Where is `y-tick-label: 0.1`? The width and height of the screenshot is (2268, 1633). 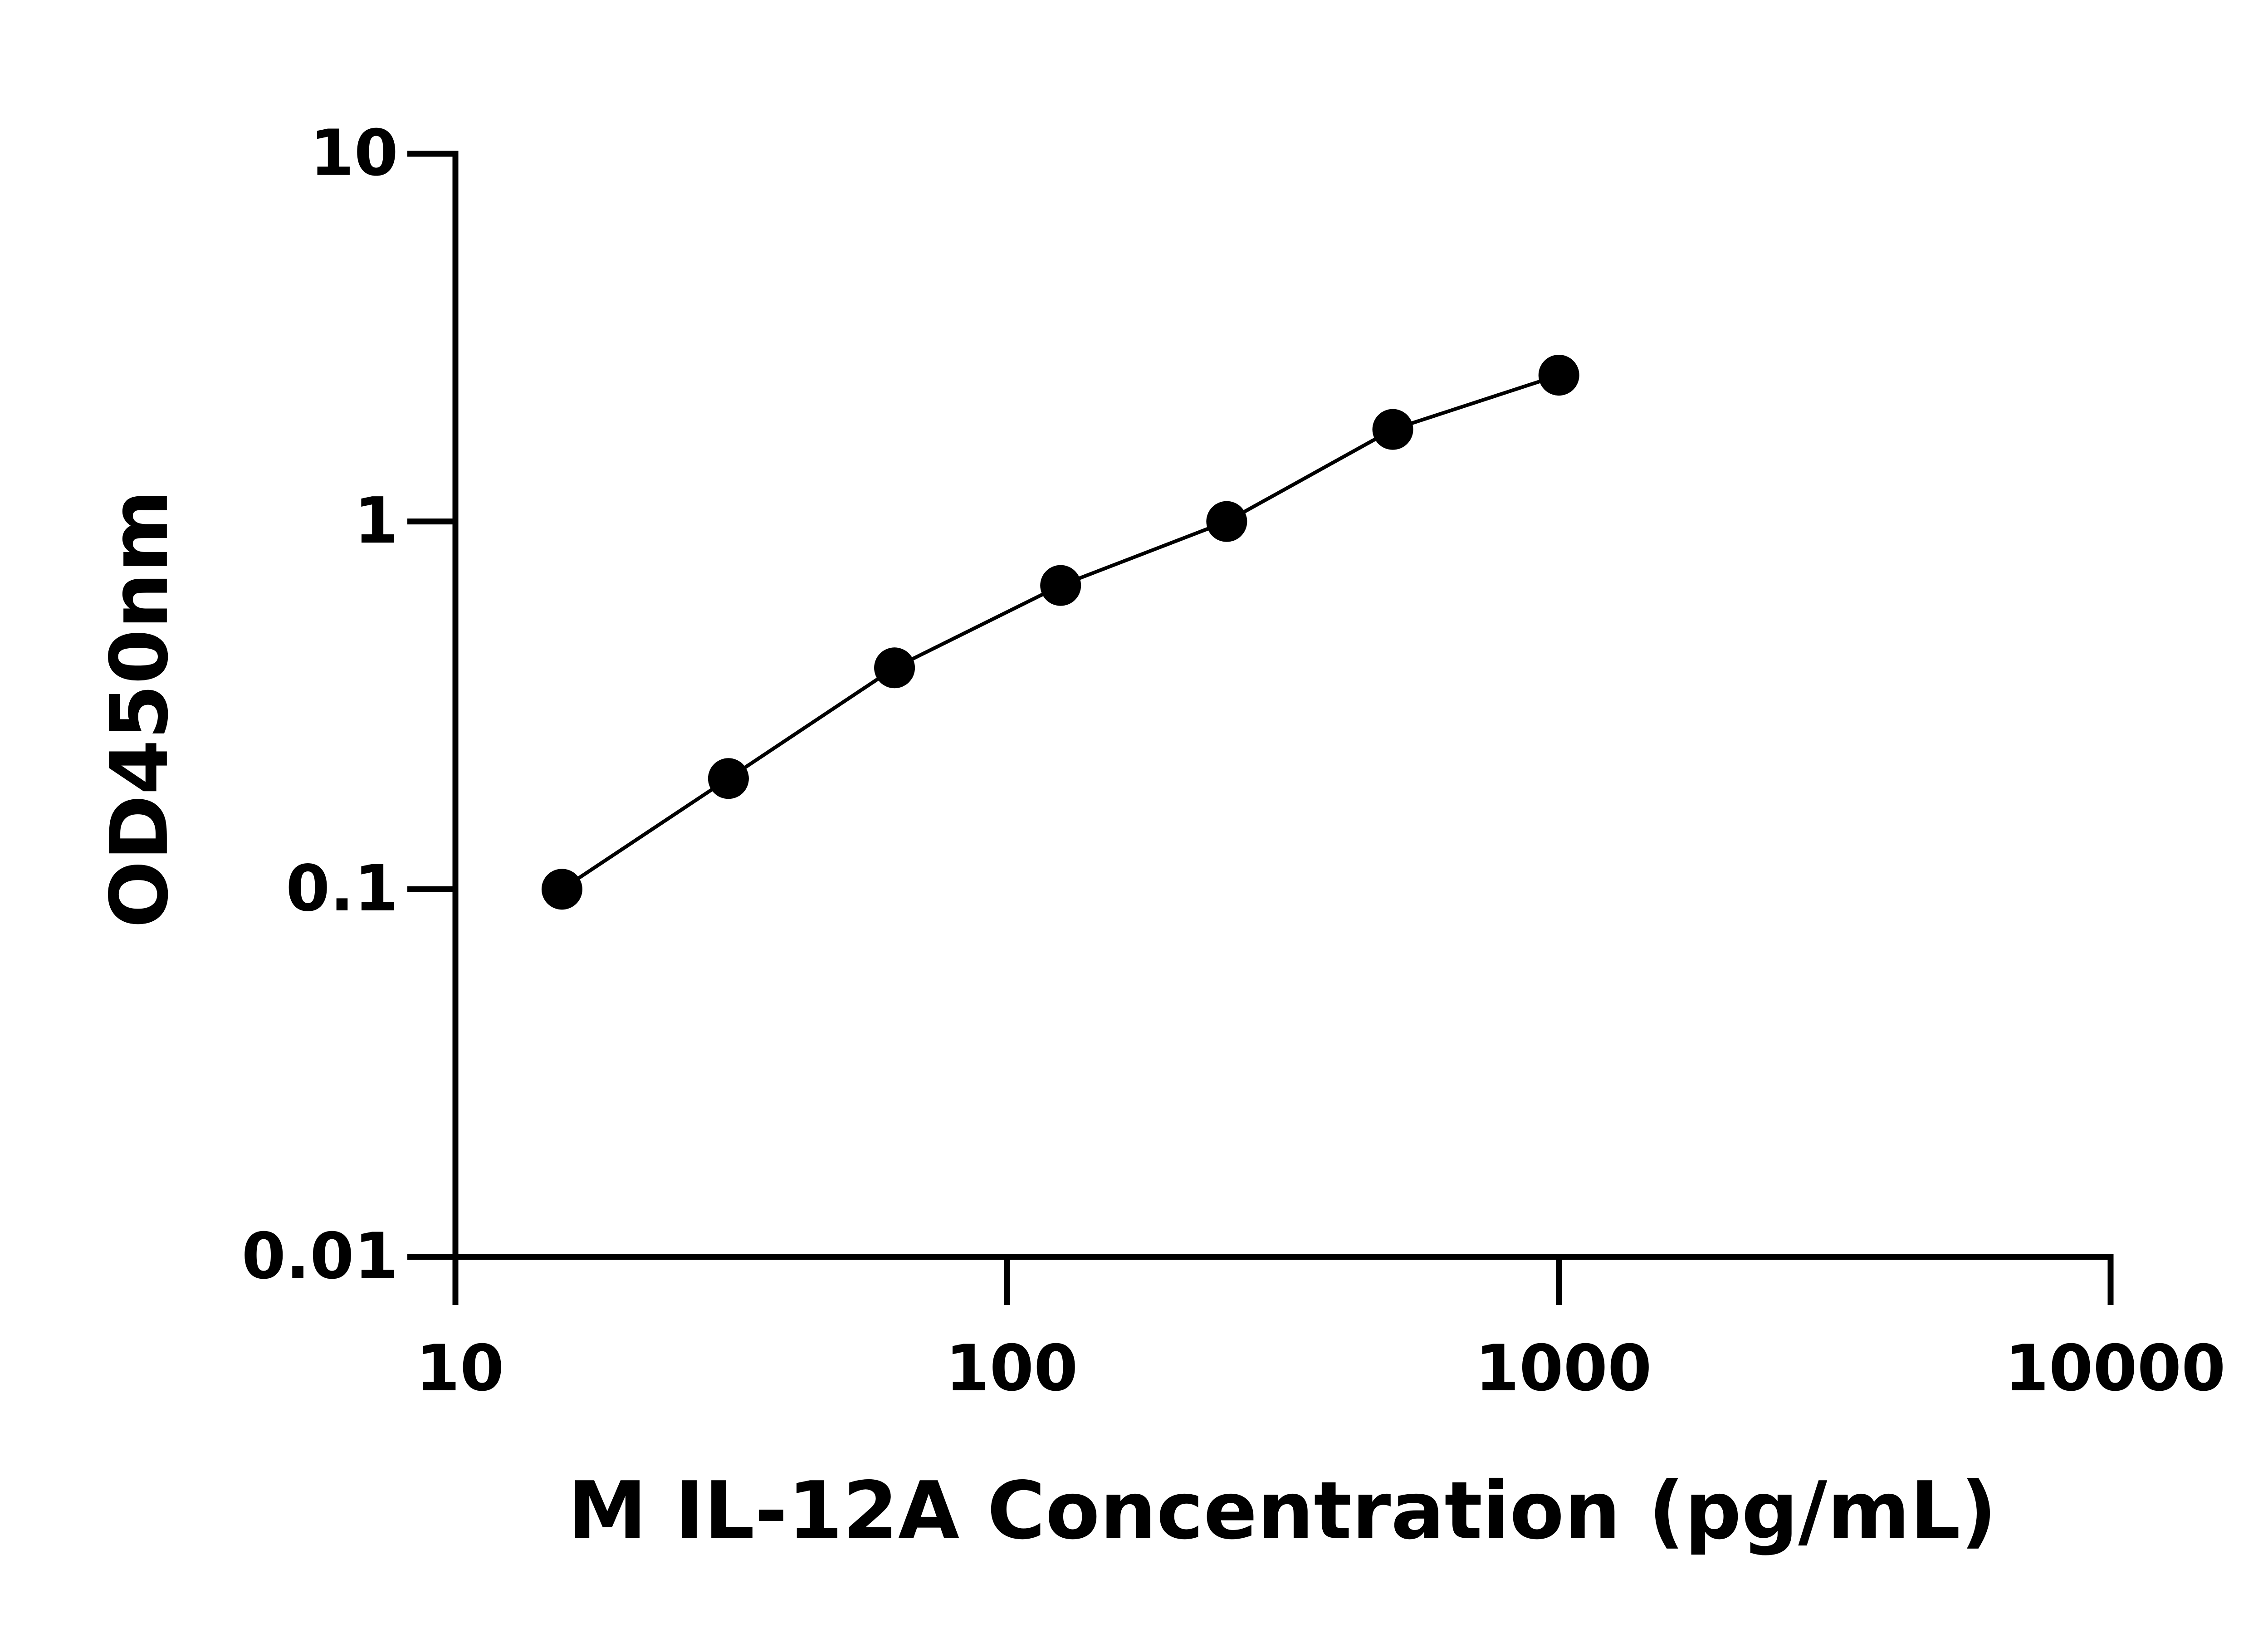 y-tick-label: 0.1 is located at coordinates (342, 889).